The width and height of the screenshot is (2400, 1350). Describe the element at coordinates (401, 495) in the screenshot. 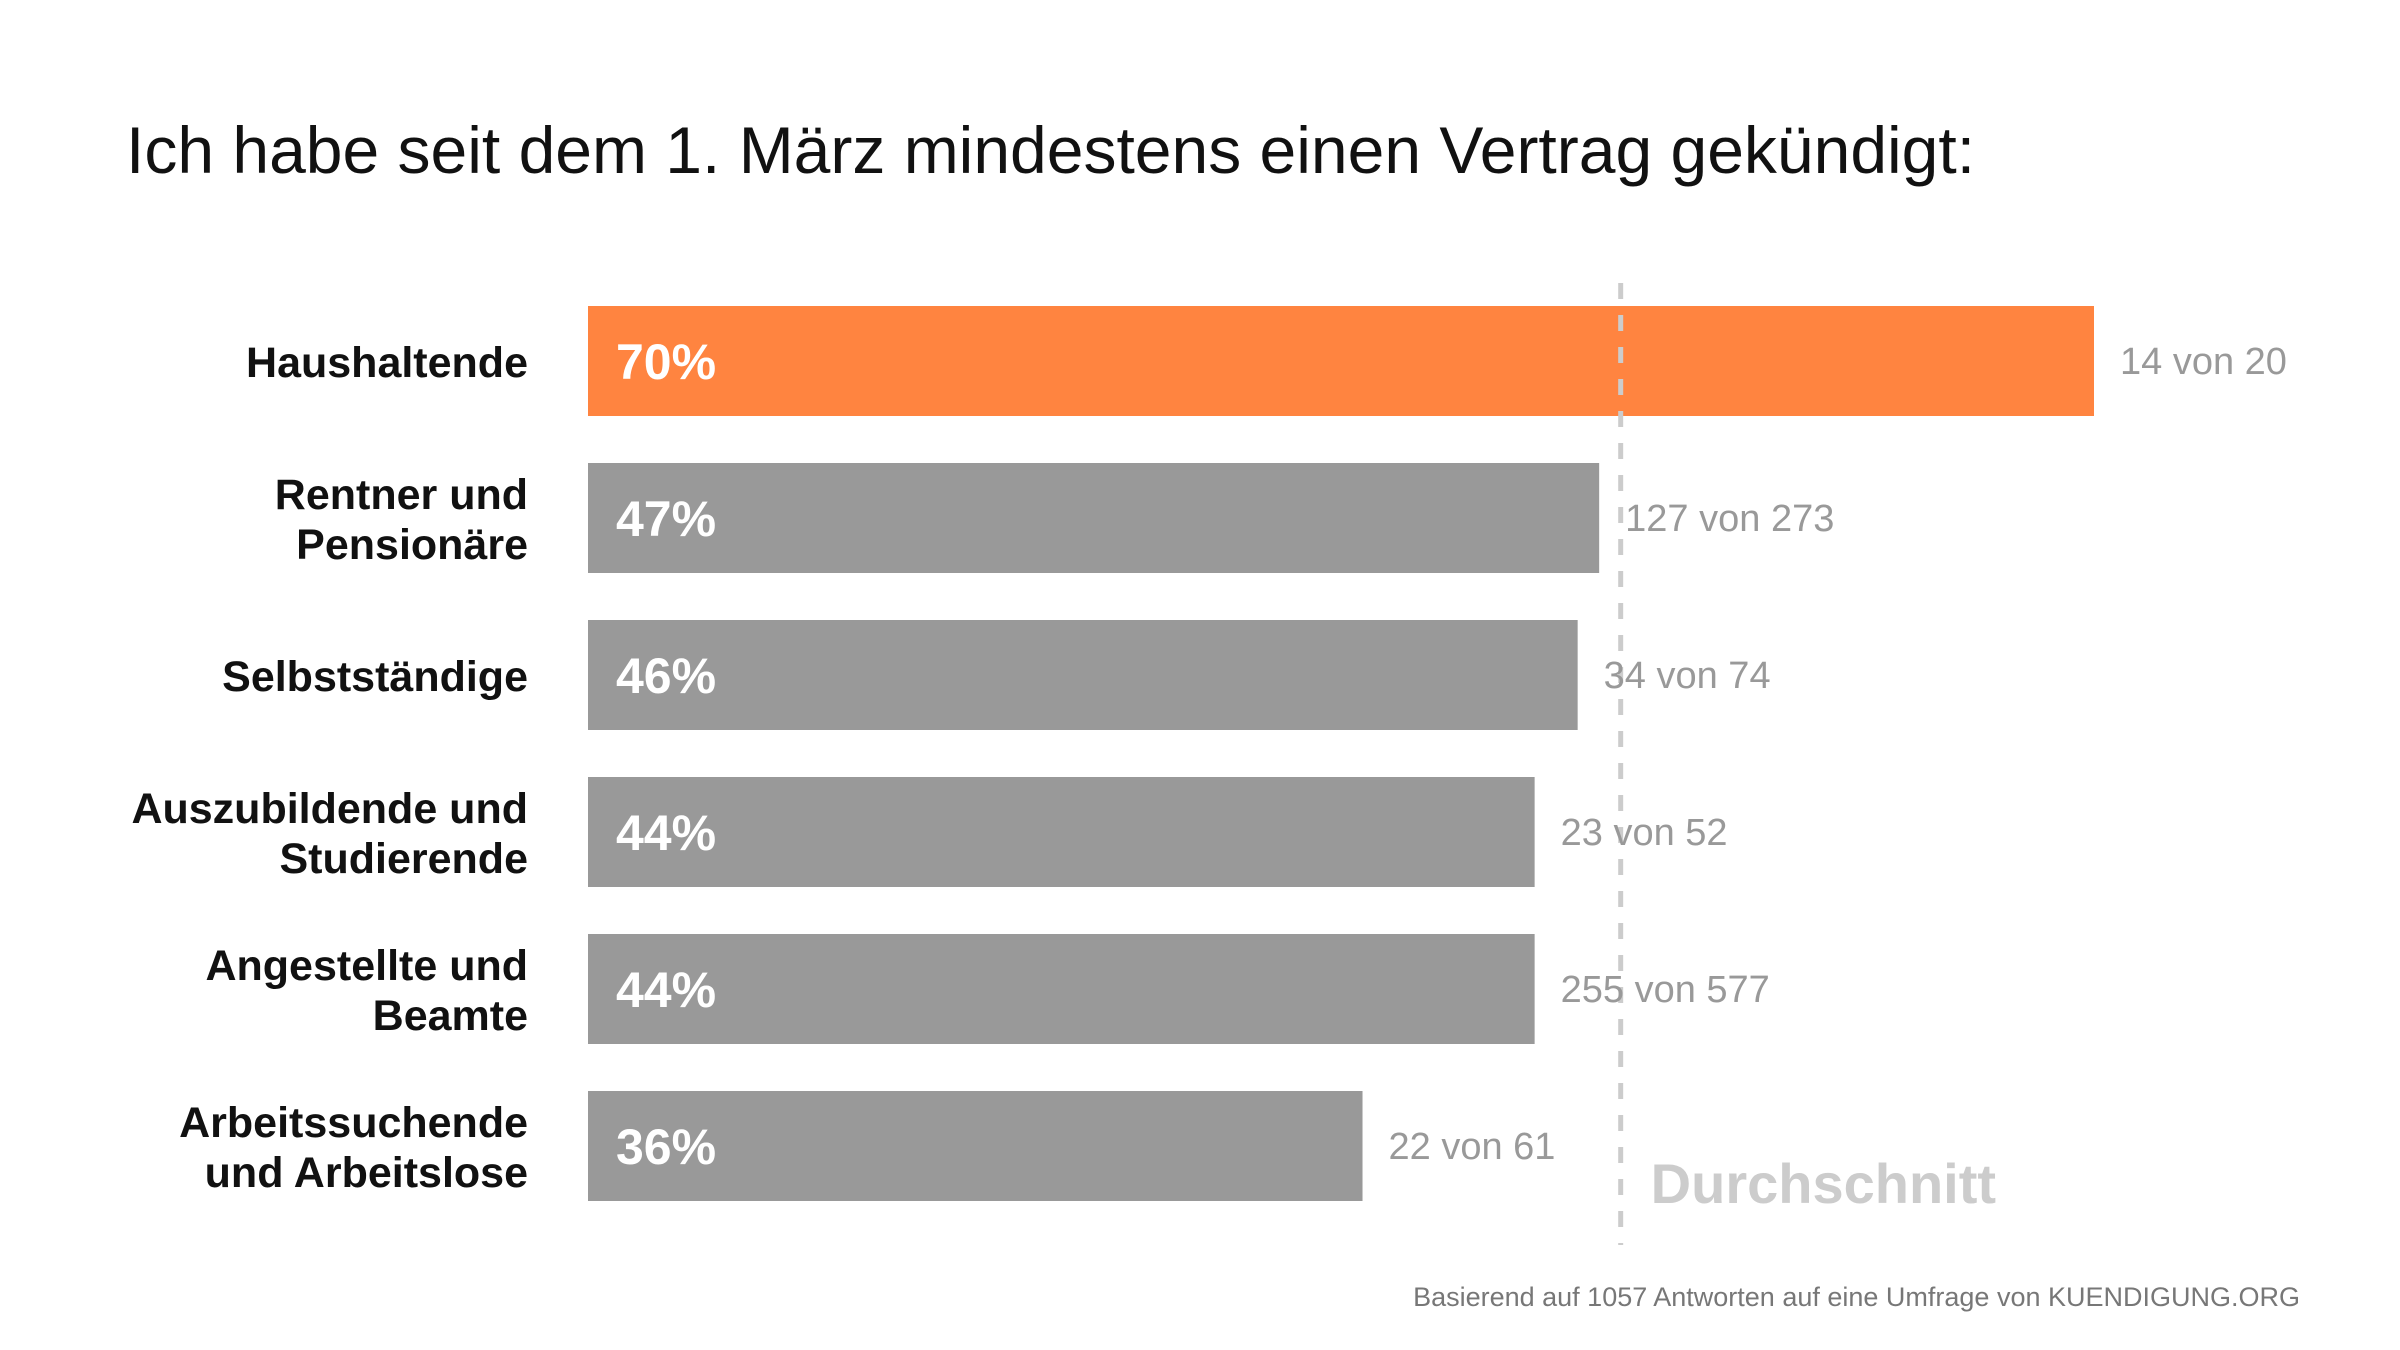

I see `category-label: Rentner und` at that location.